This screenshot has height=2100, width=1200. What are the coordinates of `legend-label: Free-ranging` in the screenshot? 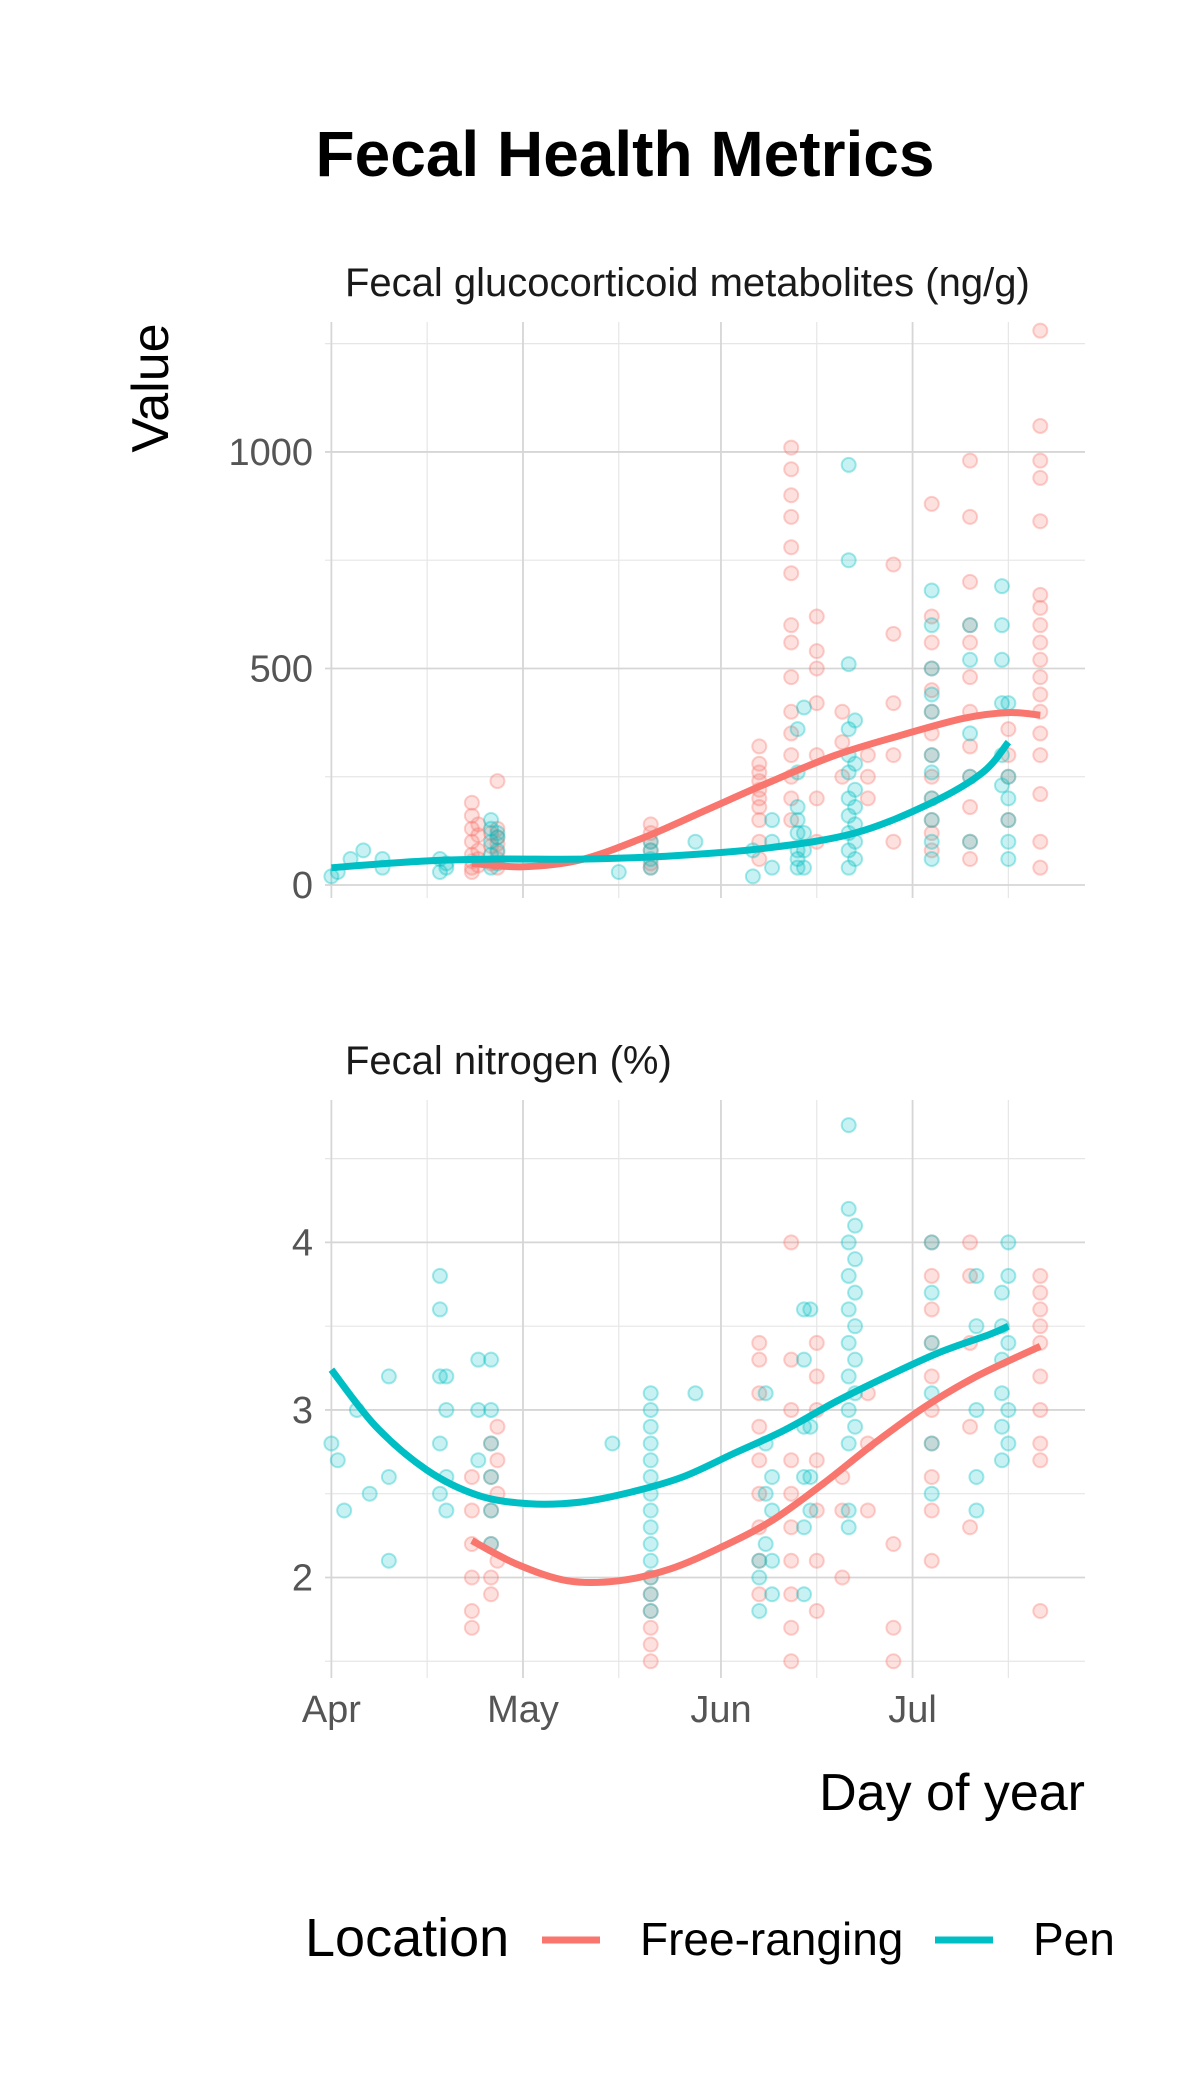 It's located at (771, 1939).